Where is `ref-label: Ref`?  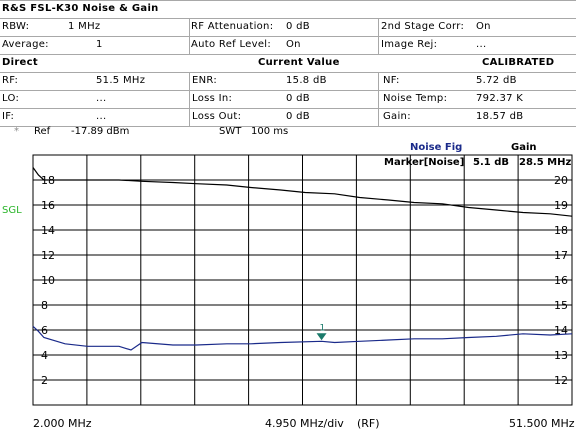 ref-label: Ref is located at coordinates (42, 131).